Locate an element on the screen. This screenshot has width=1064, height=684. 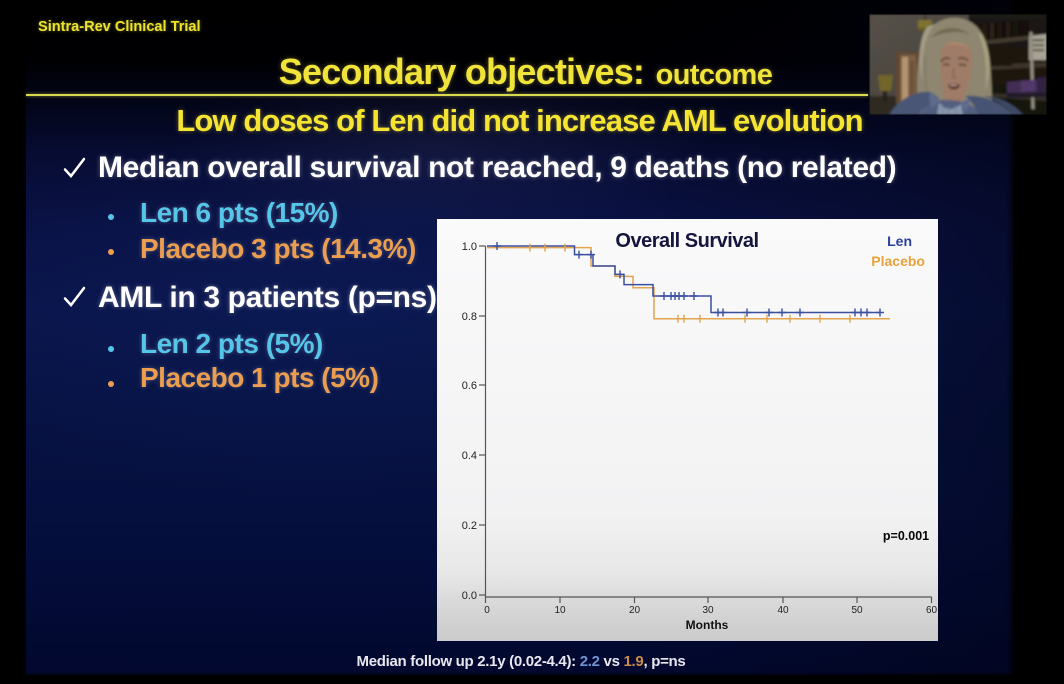
svg-text: Months is located at coordinates (707, 625).